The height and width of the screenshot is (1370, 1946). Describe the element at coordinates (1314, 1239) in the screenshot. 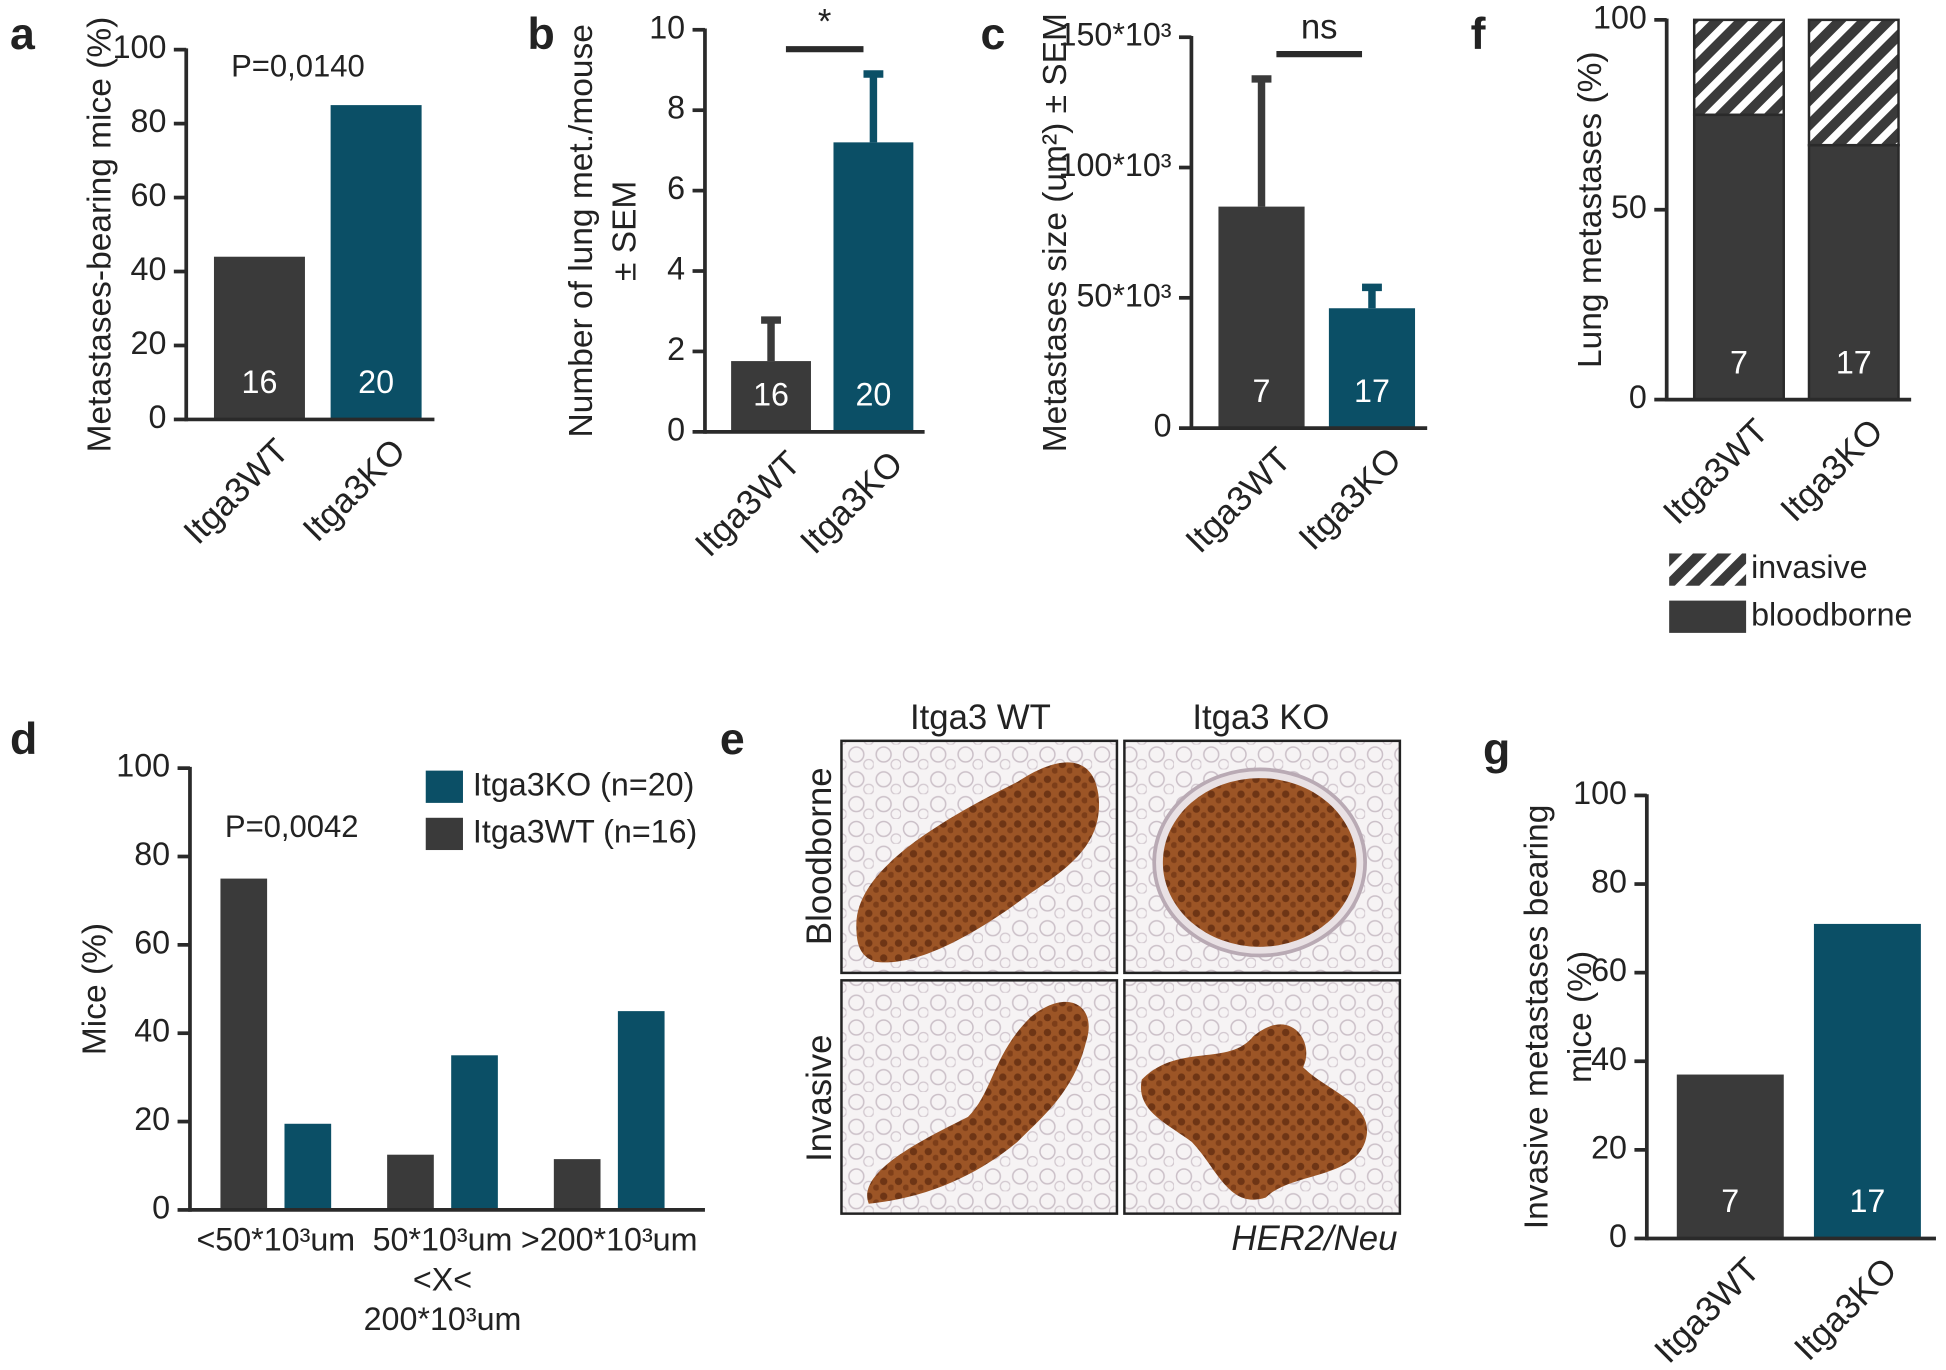

I see `caption: HER2/Neu` at that location.